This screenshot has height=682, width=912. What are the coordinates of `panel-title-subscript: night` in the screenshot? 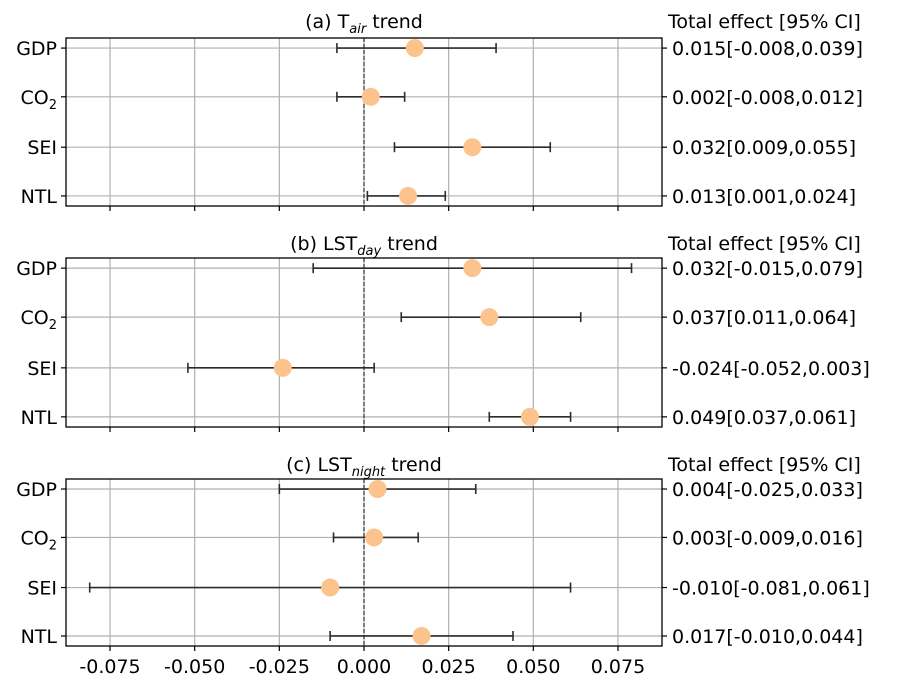 It's located at (369, 472).